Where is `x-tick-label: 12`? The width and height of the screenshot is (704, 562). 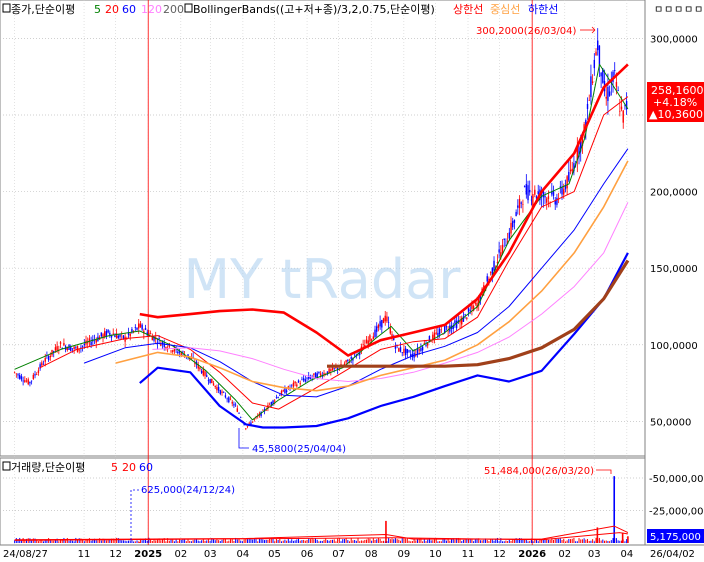 x-tick-label: 12 is located at coordinates (499, 554).